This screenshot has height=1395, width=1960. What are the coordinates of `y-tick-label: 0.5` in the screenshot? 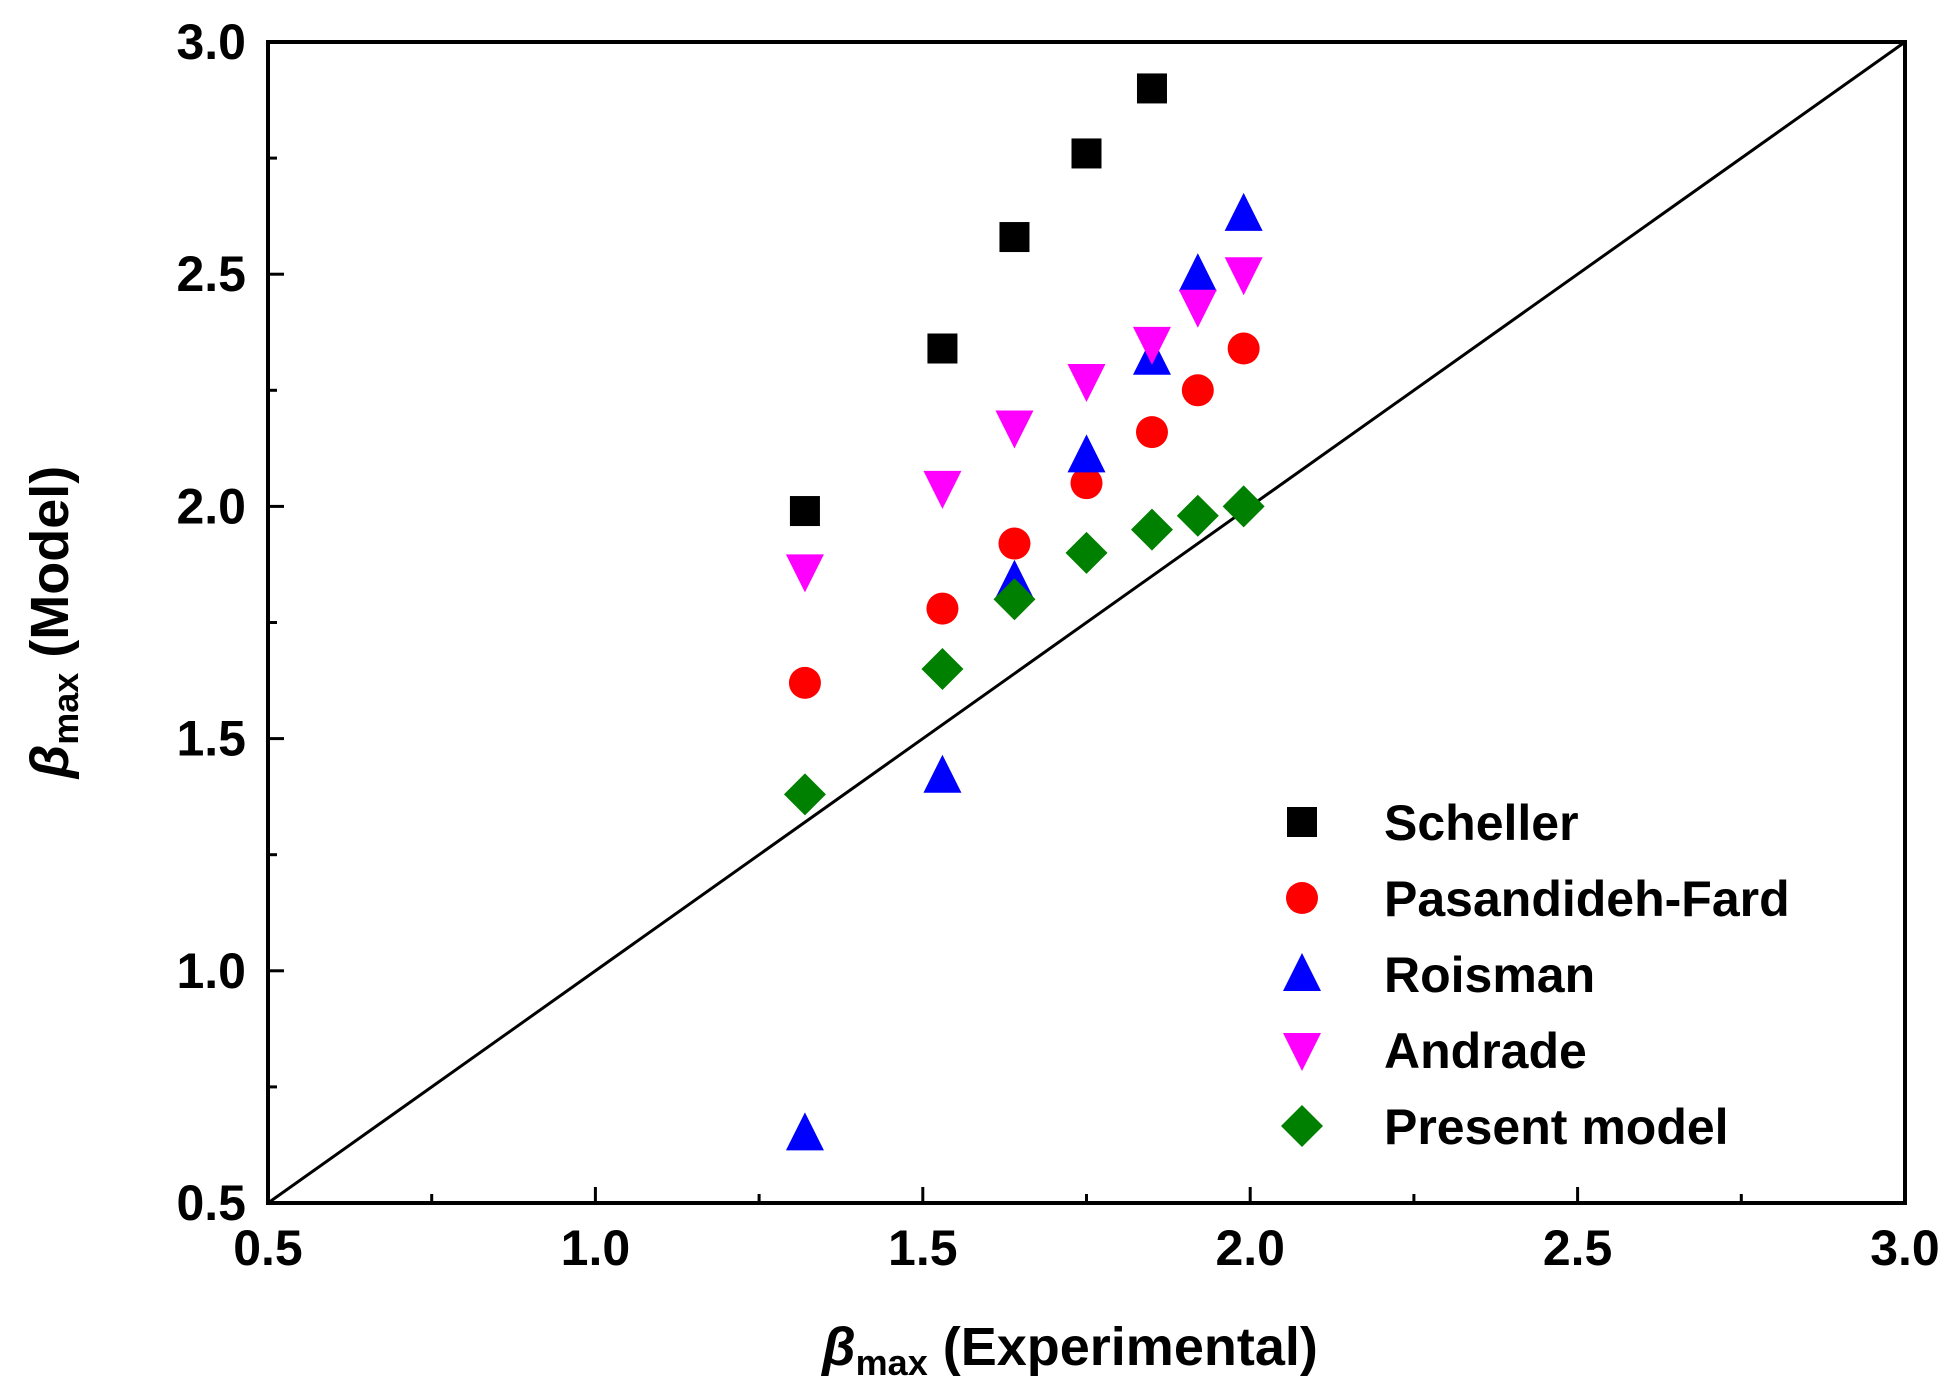 It's located at (211, 1203).